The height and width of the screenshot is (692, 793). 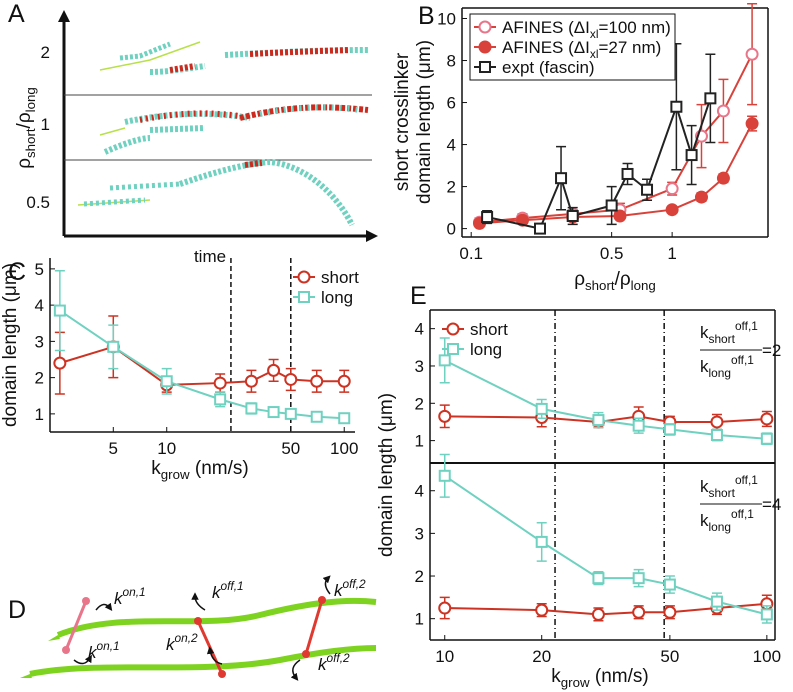 What do you see at coordinates (334, 662) in the screenshot?
I see `rate-label: koff,2` at bounding box center [334, 662].